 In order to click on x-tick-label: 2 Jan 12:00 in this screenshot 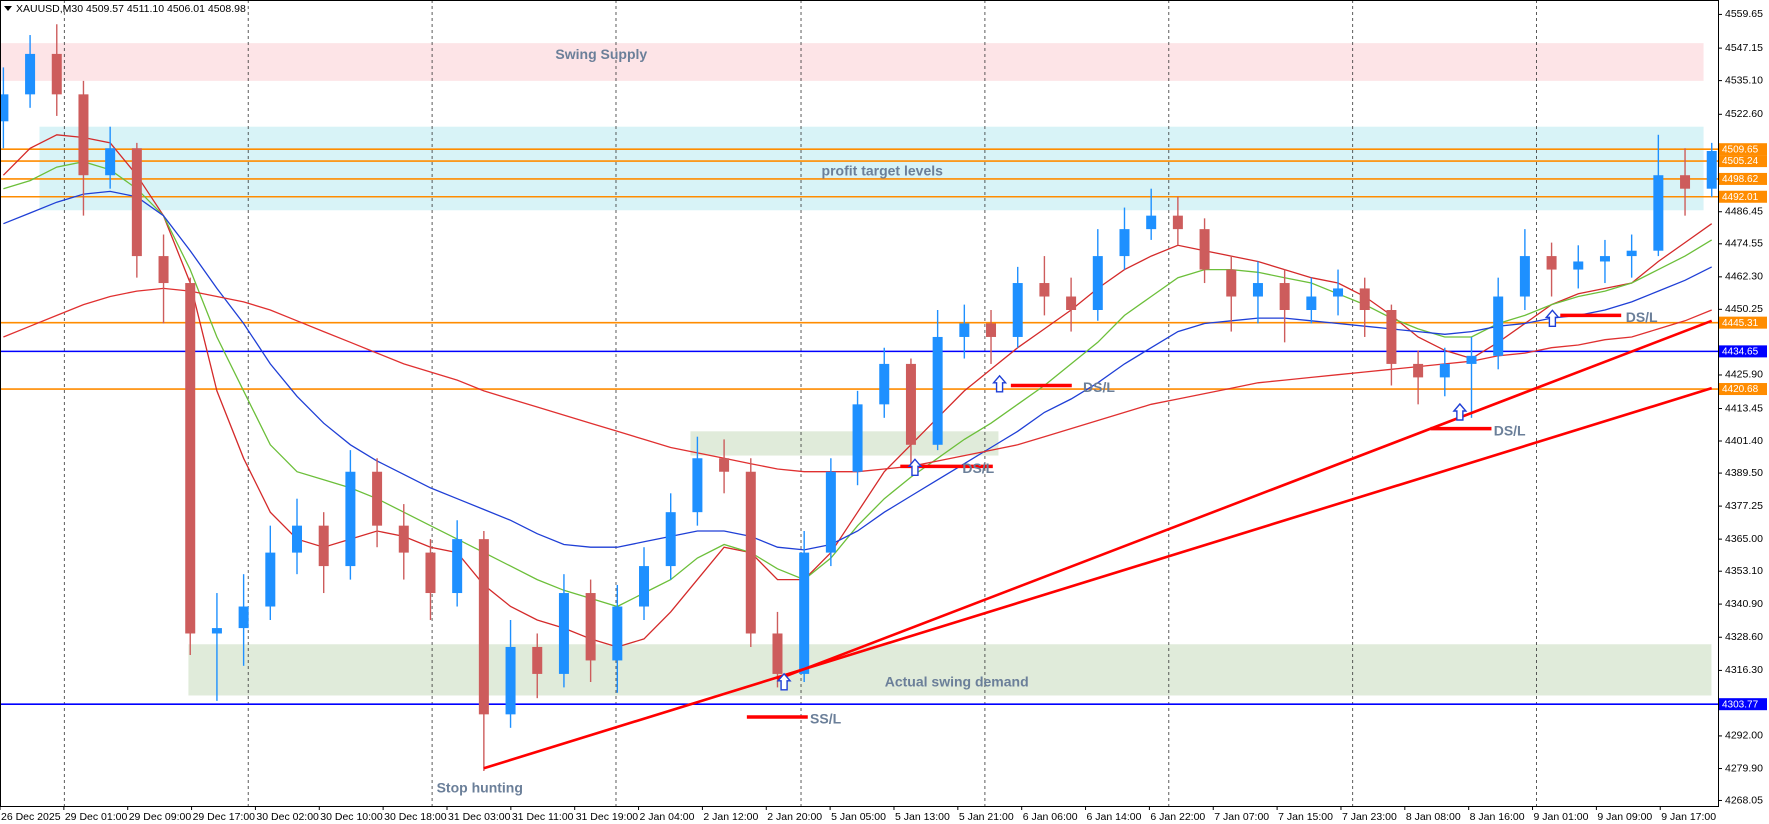, I will do `click(730, 817)`.